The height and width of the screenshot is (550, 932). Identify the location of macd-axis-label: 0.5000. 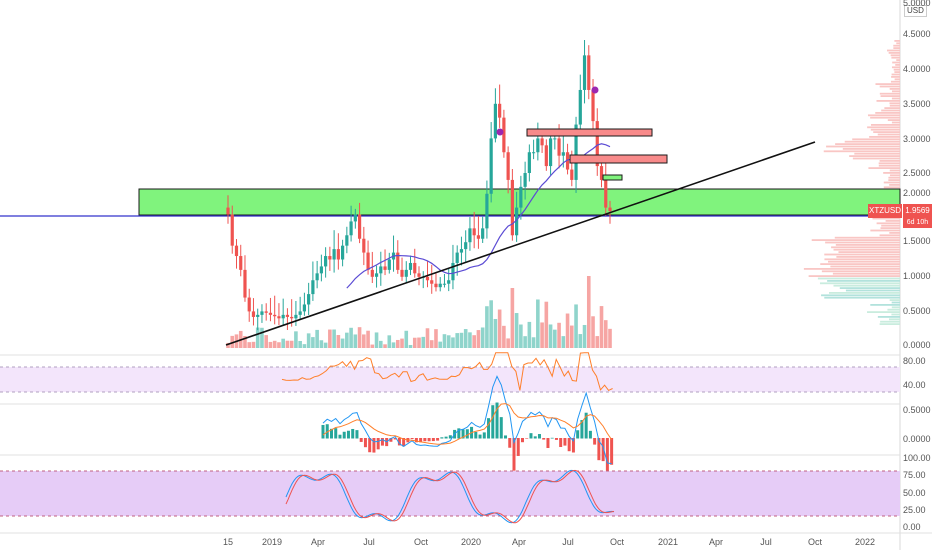
(917, 410).